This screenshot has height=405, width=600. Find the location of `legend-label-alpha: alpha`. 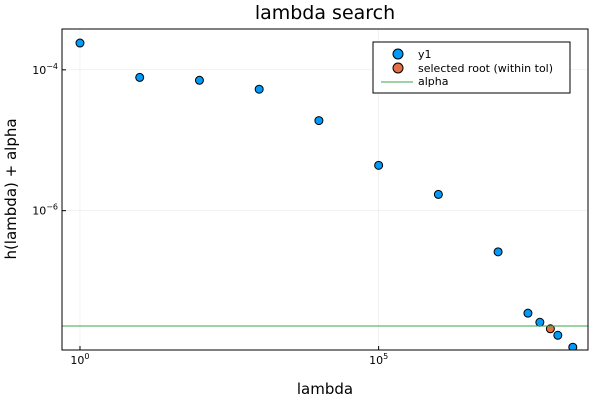

legend-label-alpha: alpha is located at coordinates (433, 81).